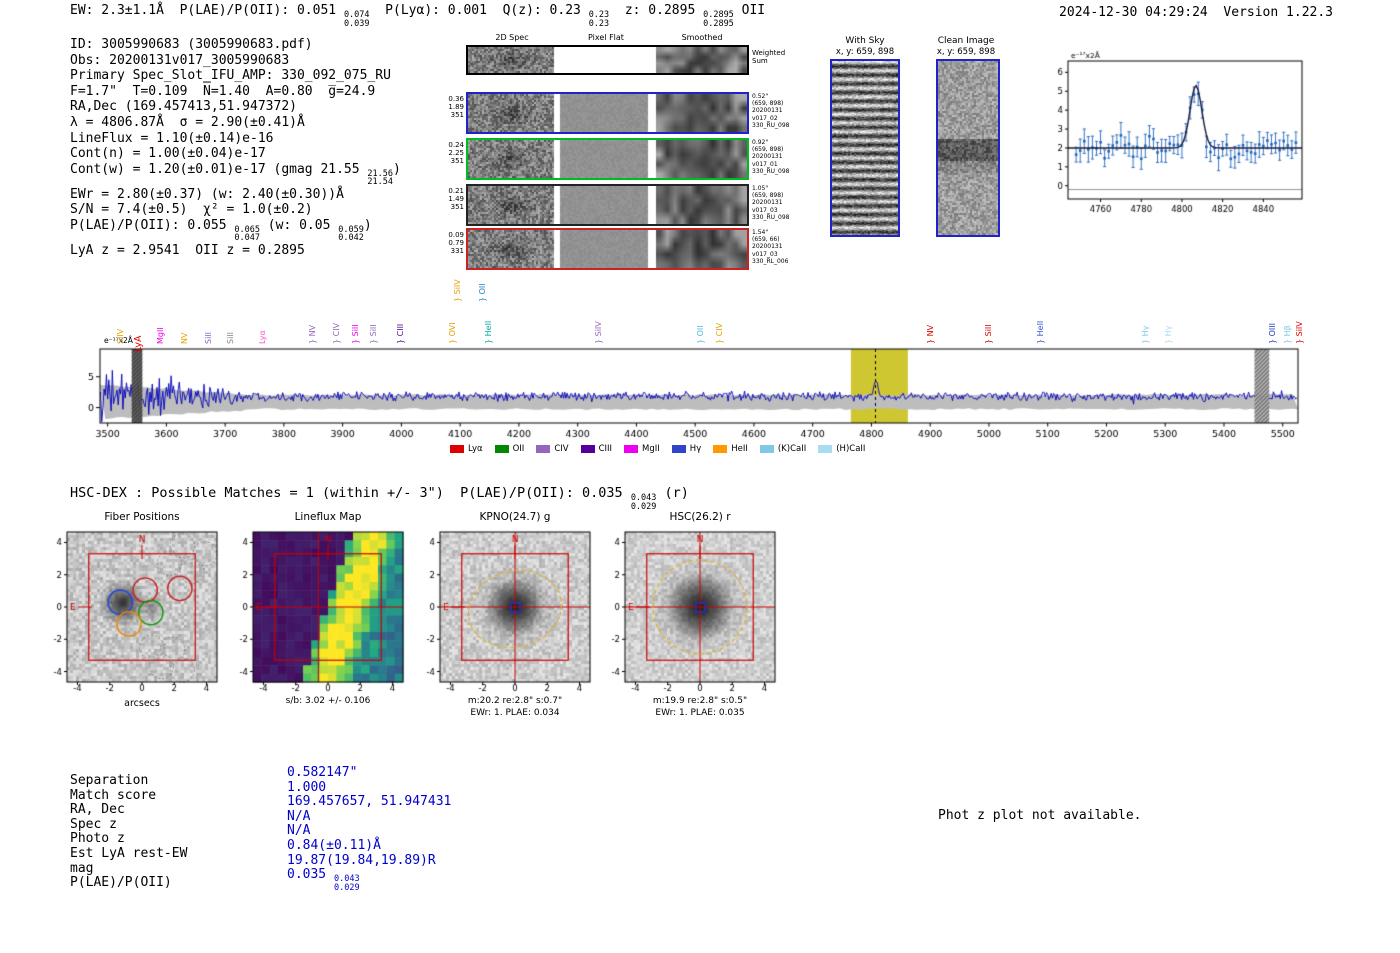 This screenshot has height=953, width=1400. What do you see at coordinates (966, 52) in the screenshot?
I see `clean-image-coords: x, y: 659, 898` at bounding box center [966, 52].